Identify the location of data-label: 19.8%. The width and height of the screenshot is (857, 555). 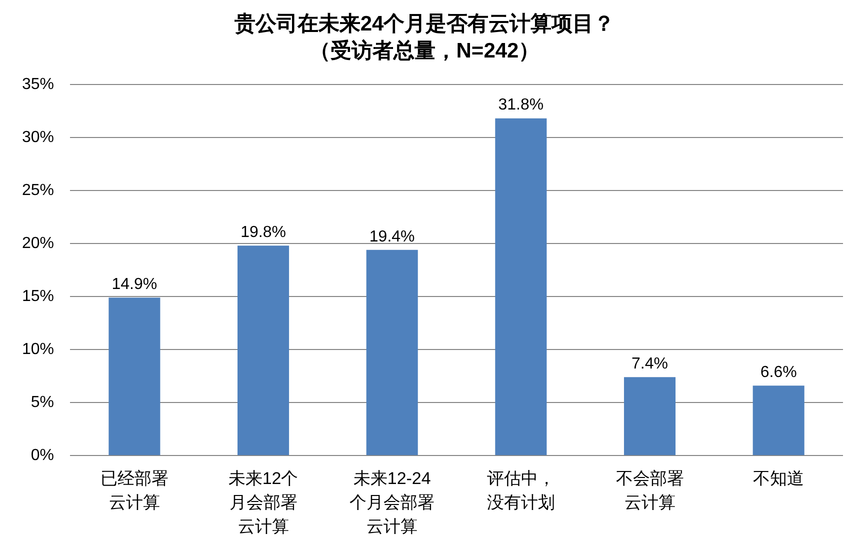
(263, 233).